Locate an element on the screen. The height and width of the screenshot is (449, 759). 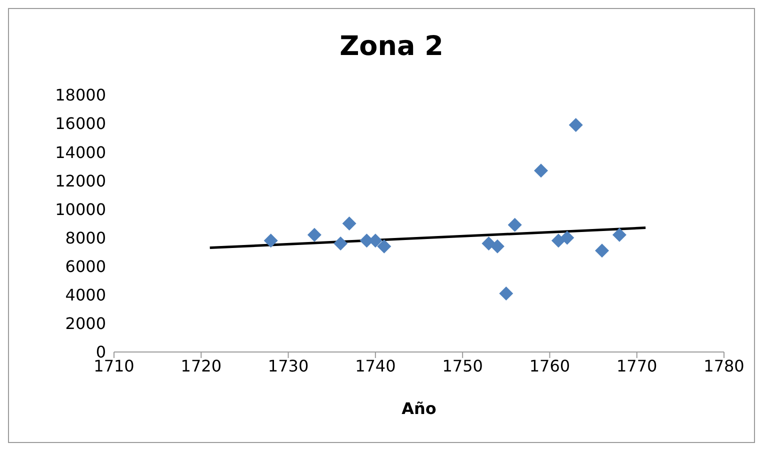
y-tick-label: 18000 is located at coordinates (80, 95).